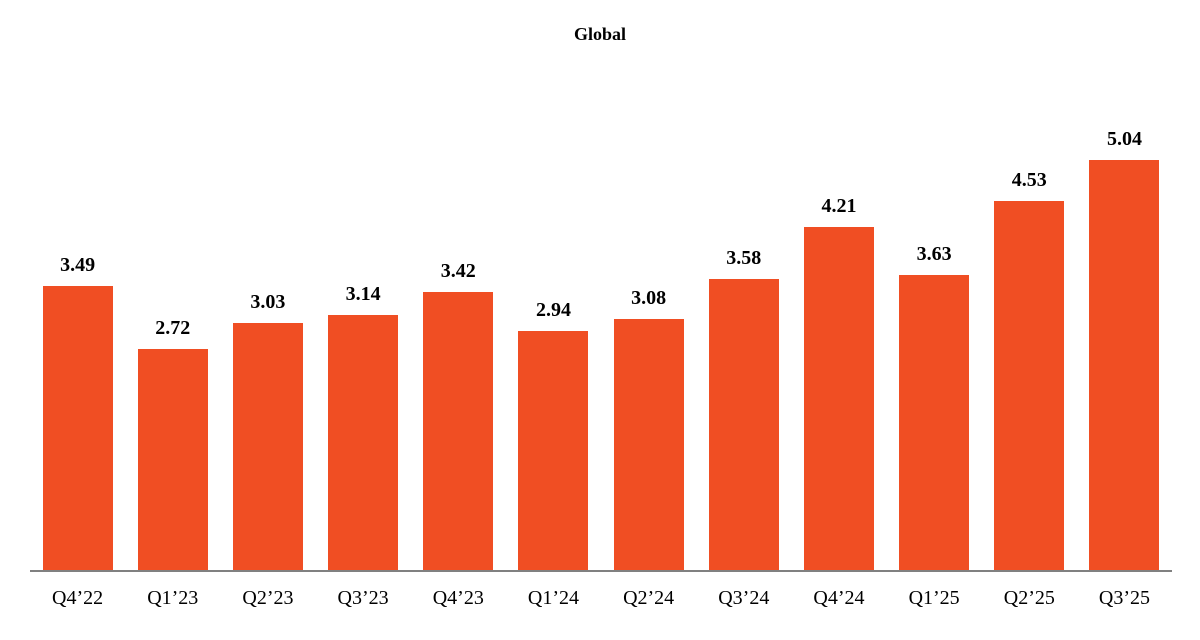 The image size is (1200, 640). I want to click on bar-group: 2.94, so click(553, 434).